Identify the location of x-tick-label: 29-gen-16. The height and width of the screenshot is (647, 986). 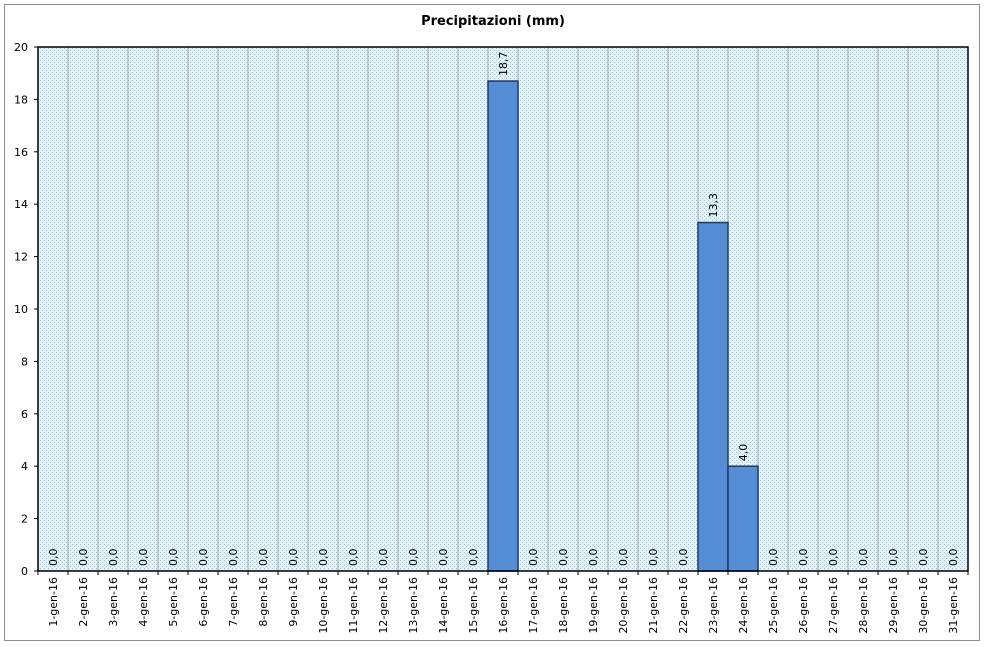
(893, 605).